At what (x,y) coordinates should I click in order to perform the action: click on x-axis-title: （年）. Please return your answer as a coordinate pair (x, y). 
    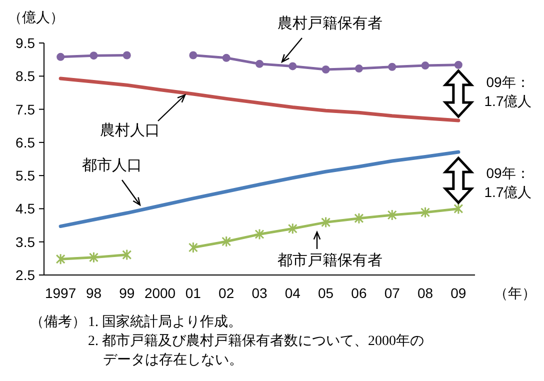
    Looking at the image, I should click on (515, 293).